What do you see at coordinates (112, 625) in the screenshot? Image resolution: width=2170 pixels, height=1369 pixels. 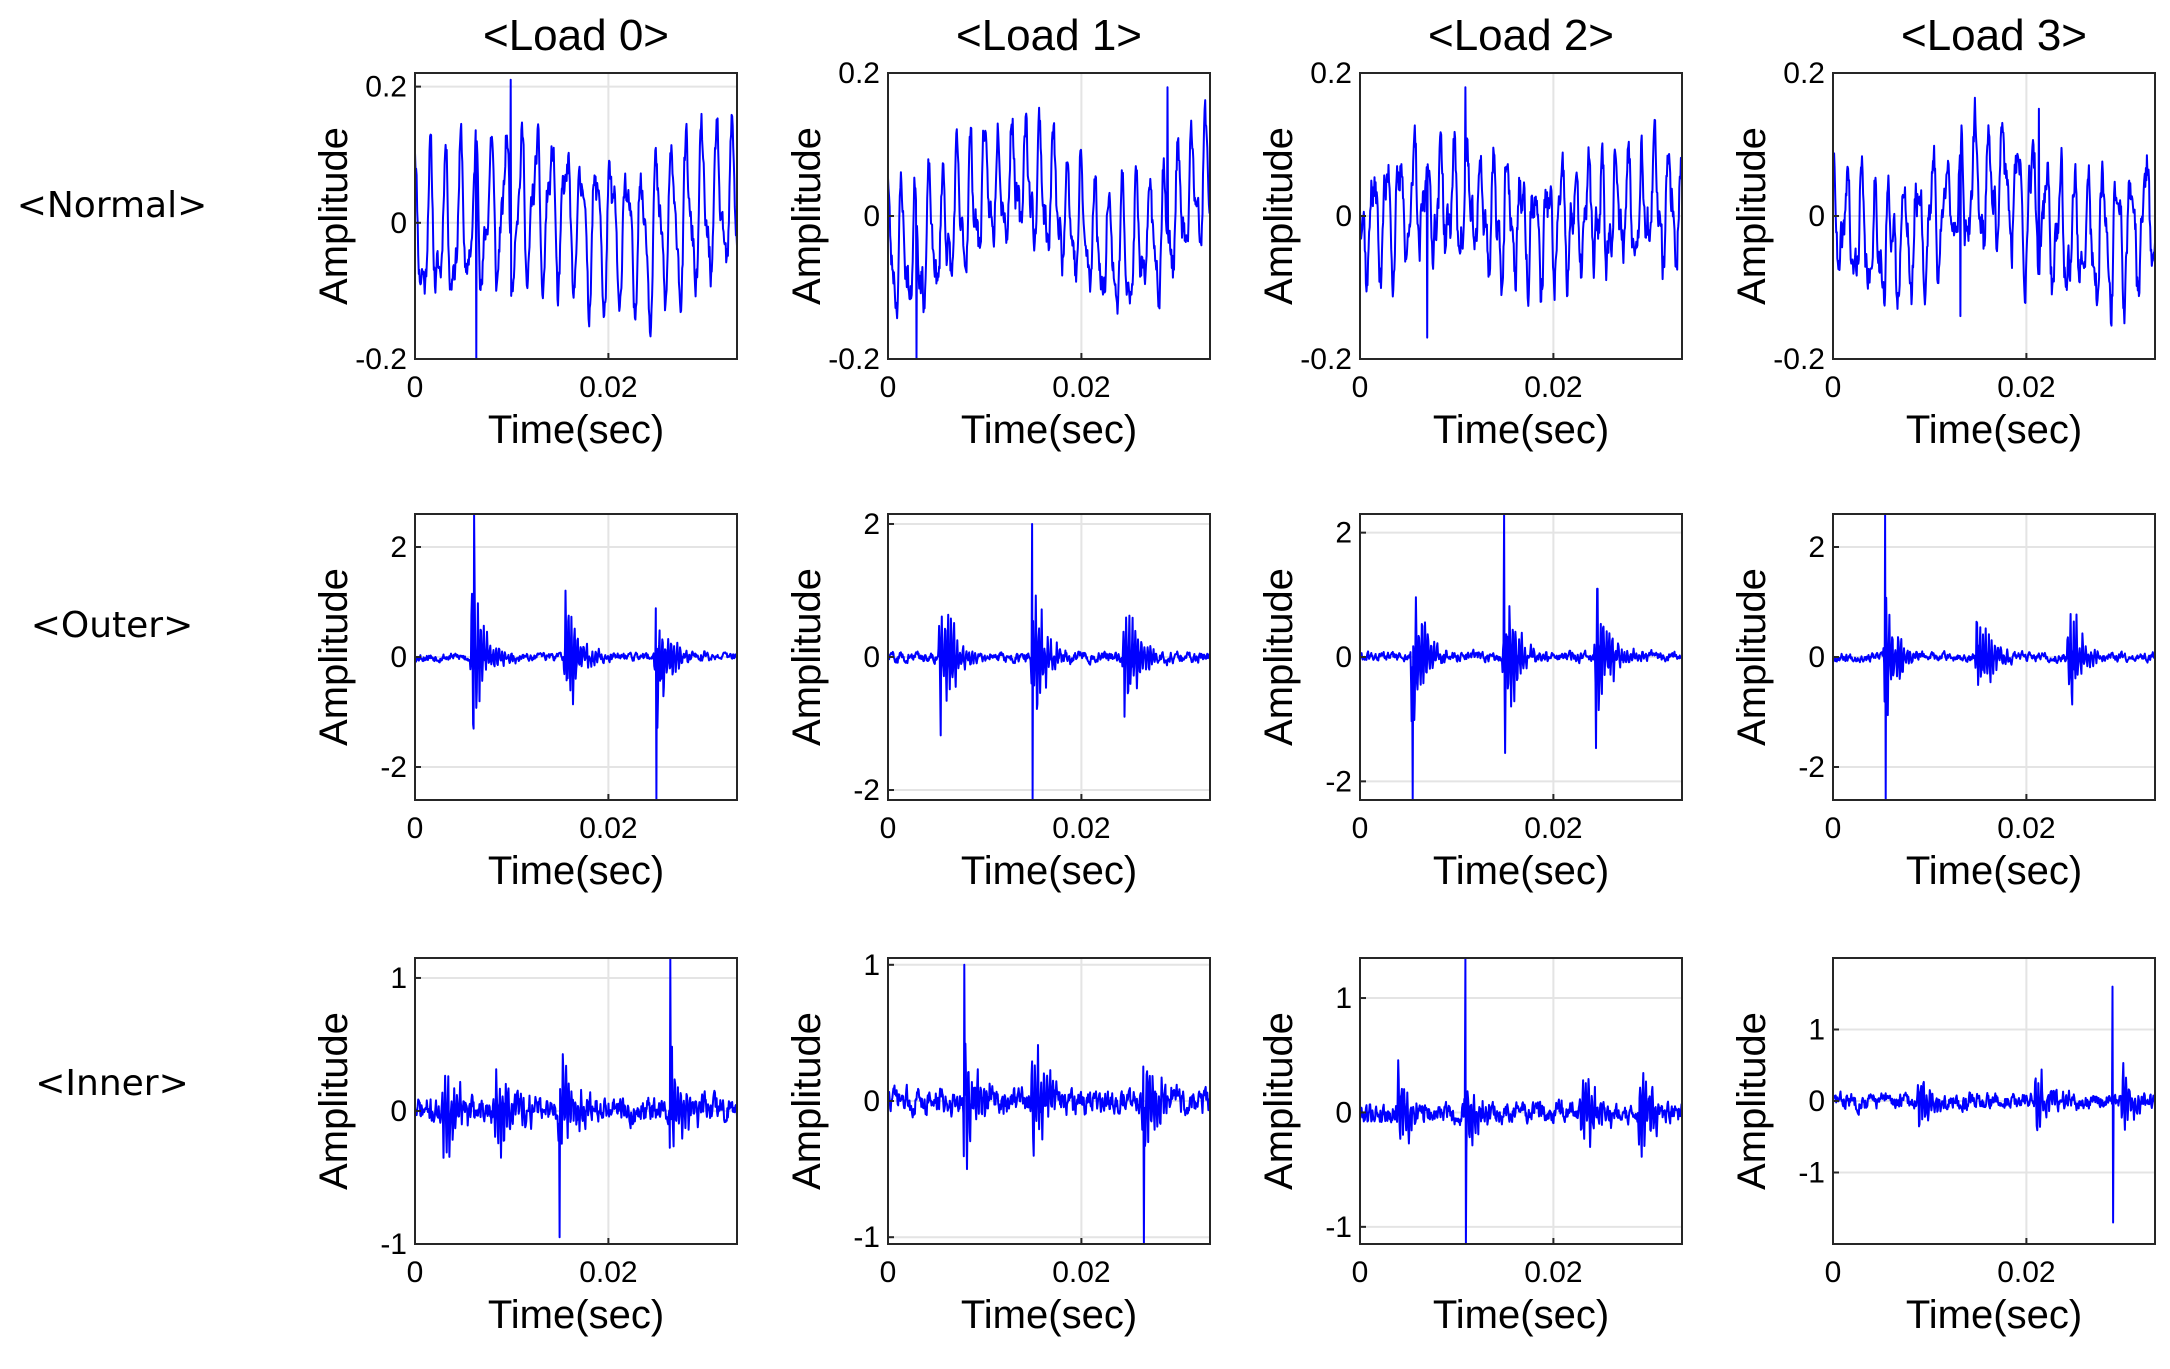 I see `row-label-outer: <Outer>` at bounding box center [112, 625].